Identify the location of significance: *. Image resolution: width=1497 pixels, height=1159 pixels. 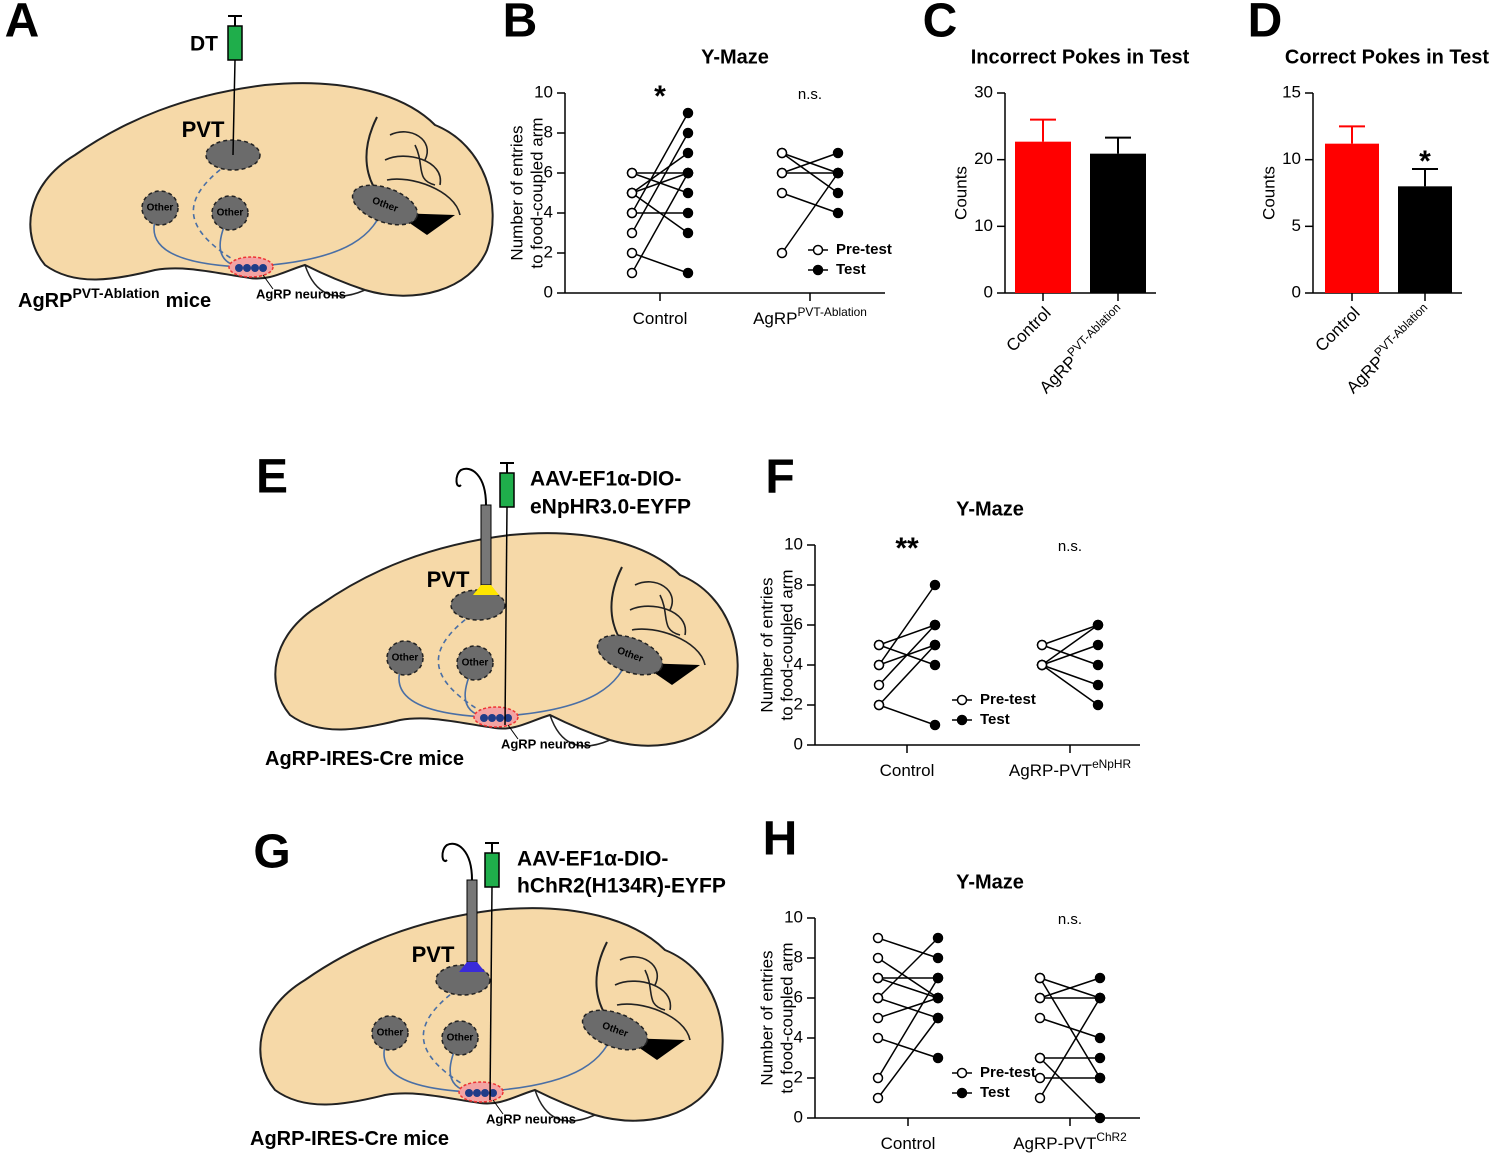
(1425, 161).